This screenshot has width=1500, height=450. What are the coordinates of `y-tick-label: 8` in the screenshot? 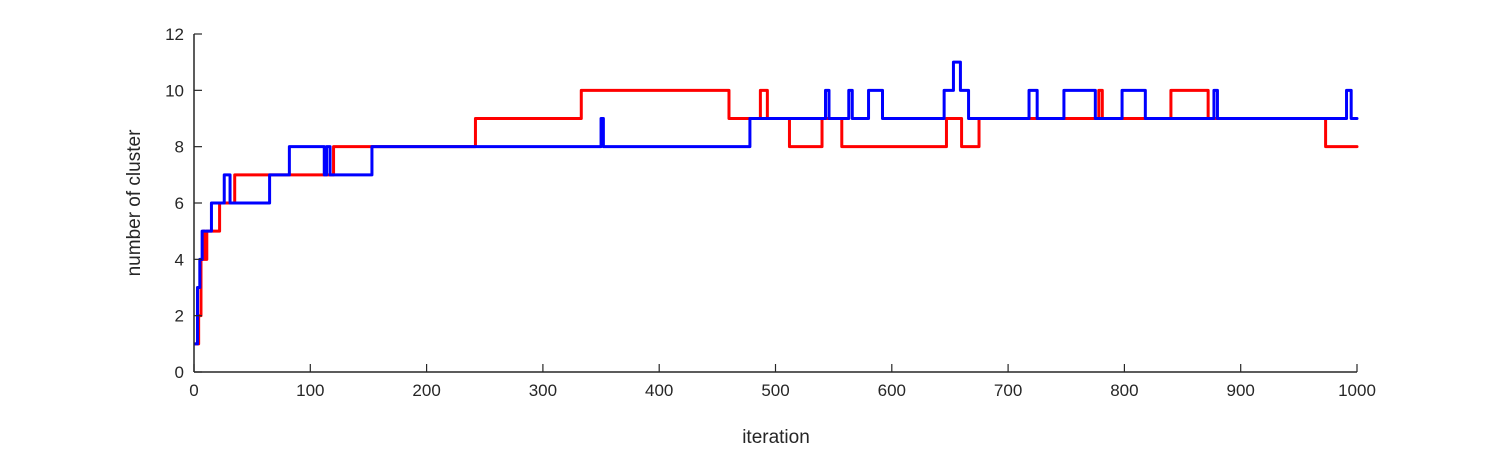 It's located at (179, 147).